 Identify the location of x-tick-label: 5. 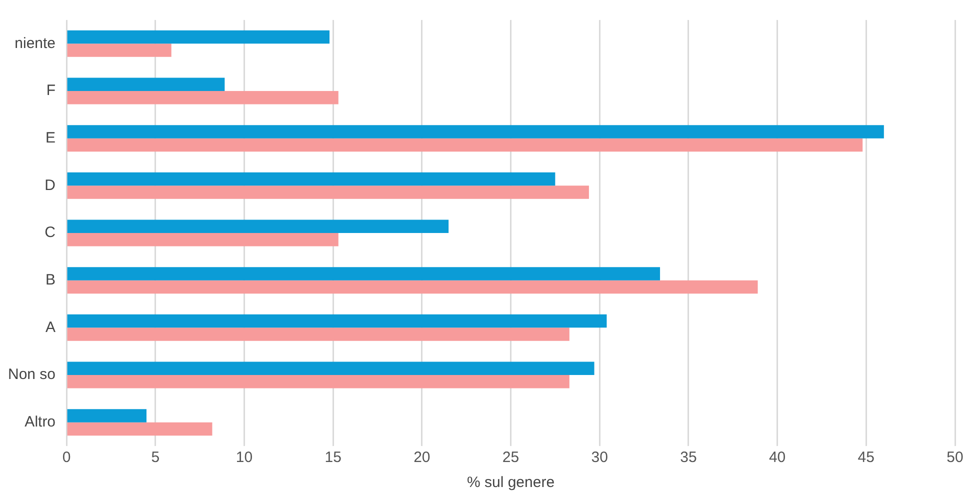
(155, 457).